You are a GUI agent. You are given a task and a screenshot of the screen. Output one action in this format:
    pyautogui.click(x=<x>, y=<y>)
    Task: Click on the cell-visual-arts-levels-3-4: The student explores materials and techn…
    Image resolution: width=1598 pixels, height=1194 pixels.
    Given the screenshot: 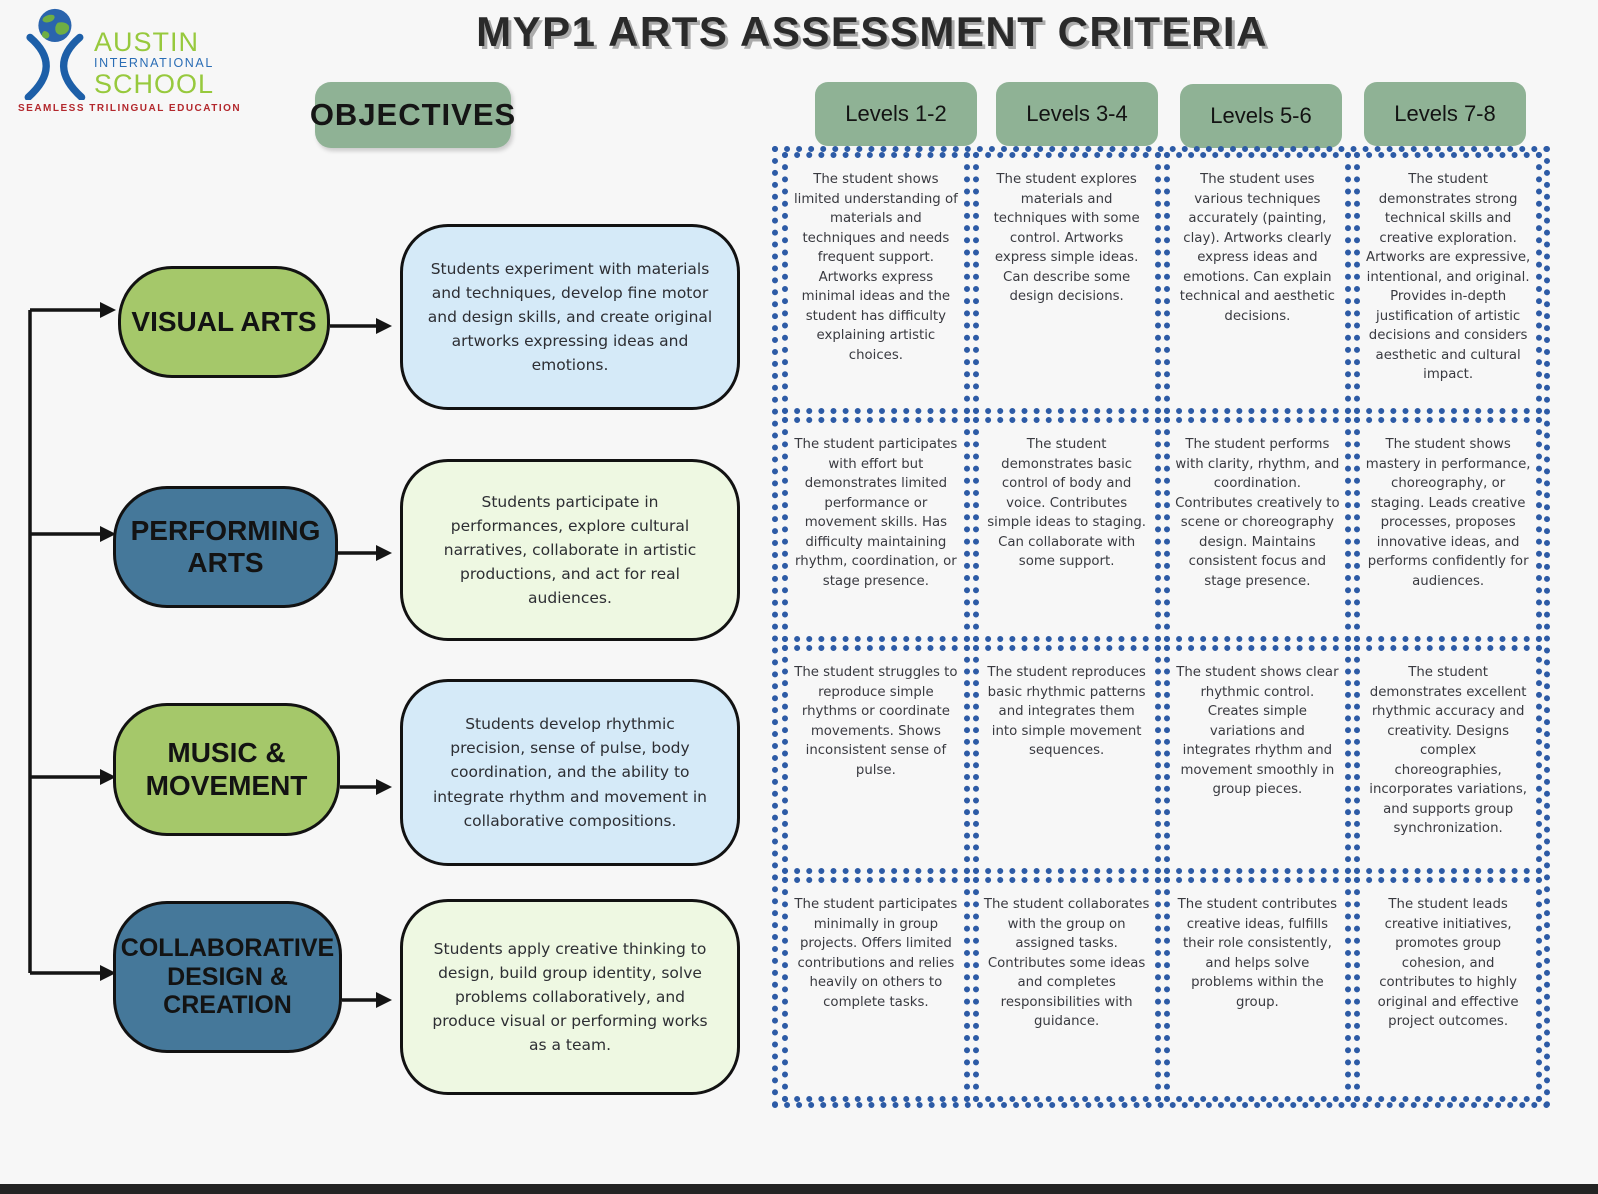 What is the action you would take?
    pyautogui.click(x=1066, y=283)
    